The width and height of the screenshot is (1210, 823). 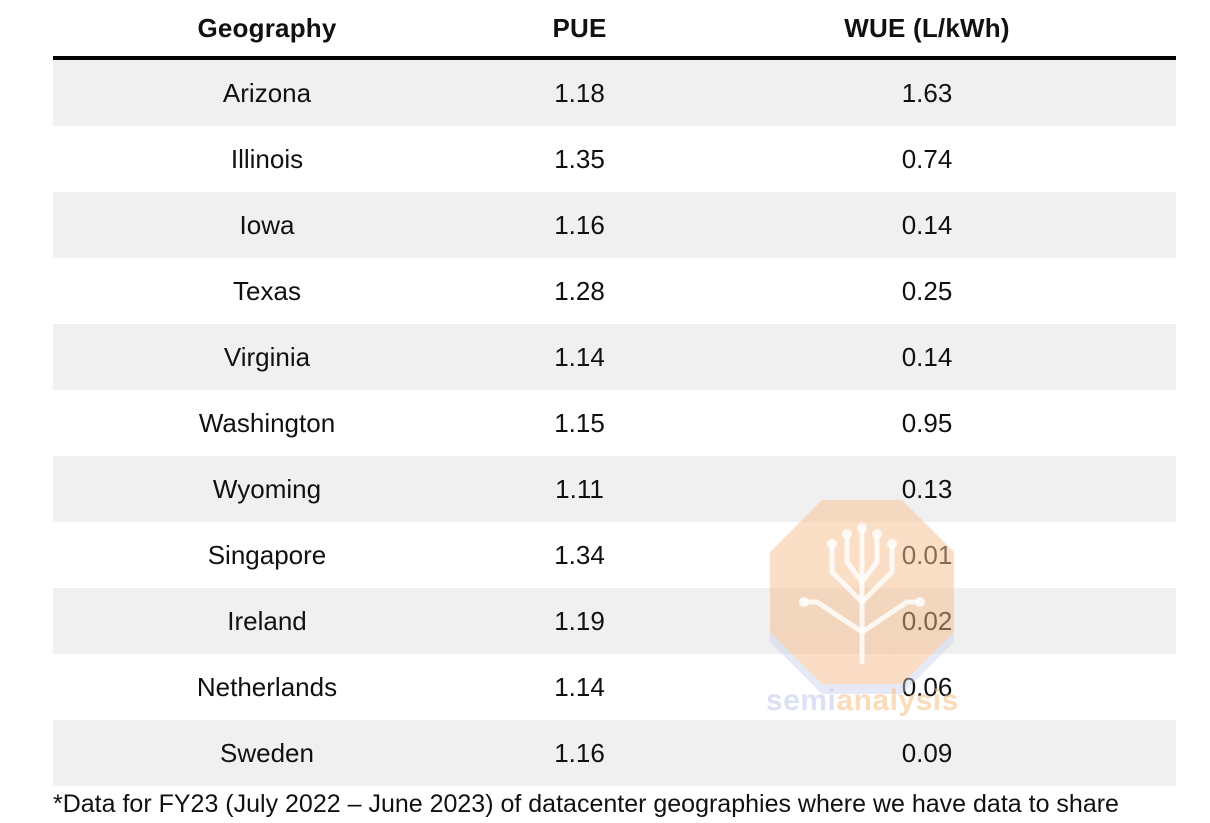 What do you see at coordinates (927, 159) in the screenshot?
I see `cell-wue: 0.74` at bounding box center [927, 159].